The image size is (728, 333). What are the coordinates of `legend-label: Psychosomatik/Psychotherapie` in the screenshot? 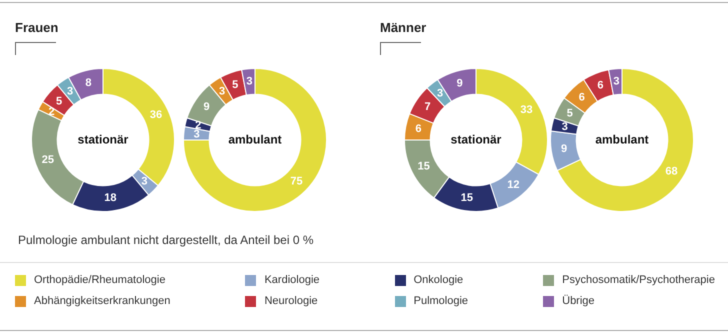 It's located at (638, 280).